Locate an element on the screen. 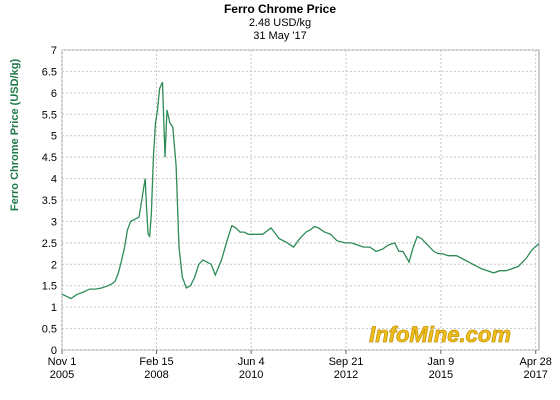  x-tick-year: 2010 is located at coordinates (251, 375).